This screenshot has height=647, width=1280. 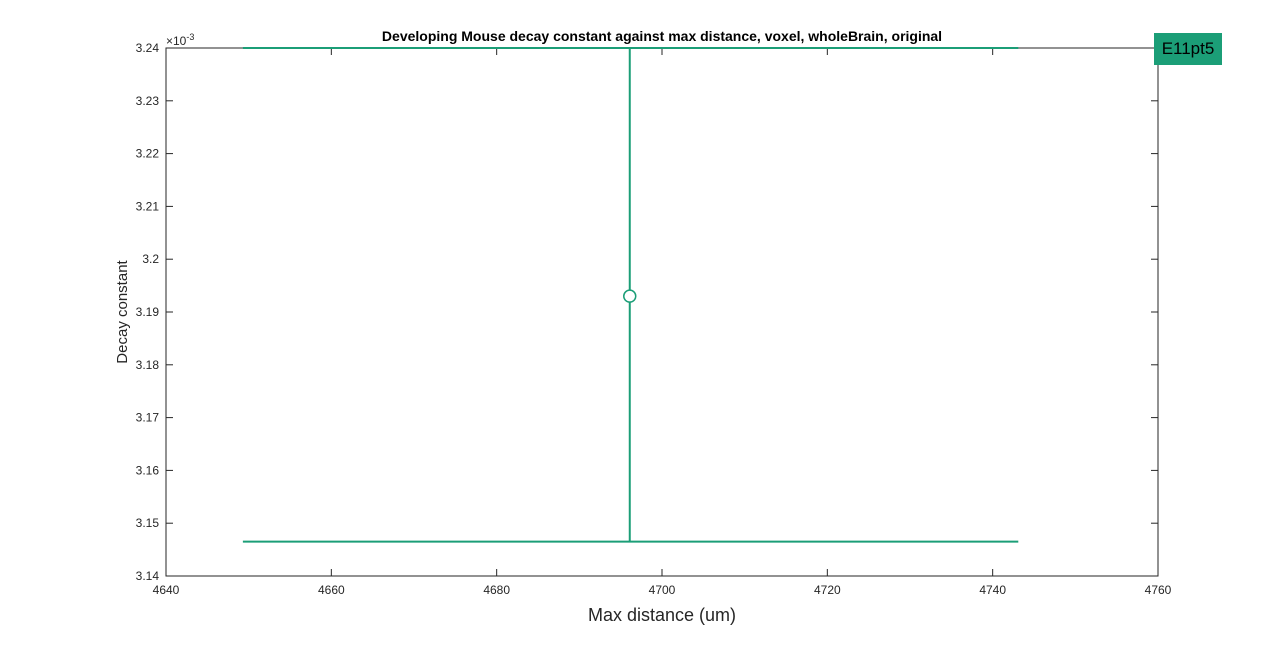 I want to click on y-axis-exponent-power: -3, so click(x=190, y=37).